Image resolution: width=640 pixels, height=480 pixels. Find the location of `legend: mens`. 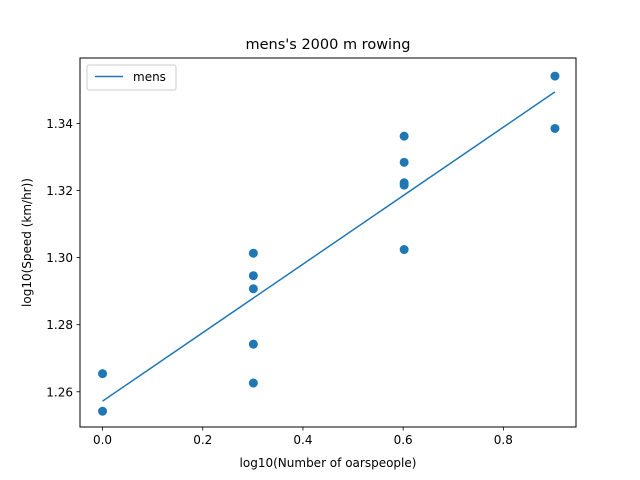

legend: mens is located at coordinates (131, 77).